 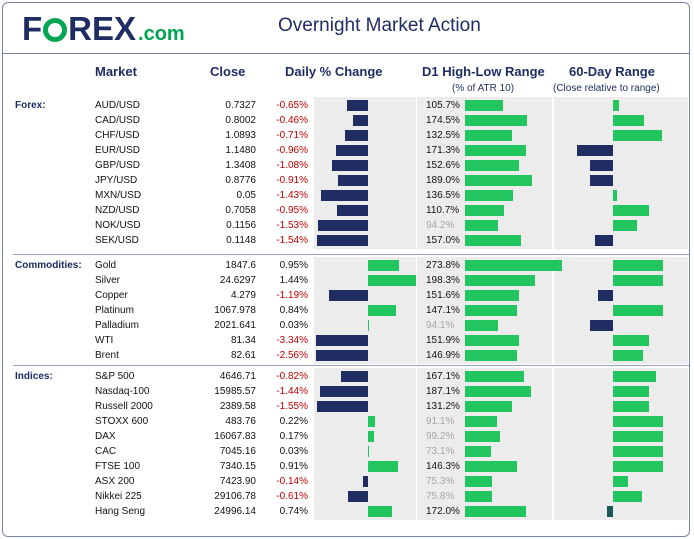 What do you see at coordinates (240, 135) in the screenshot?
I see `close-value: 1.0893` at bounding box center [240, 135].